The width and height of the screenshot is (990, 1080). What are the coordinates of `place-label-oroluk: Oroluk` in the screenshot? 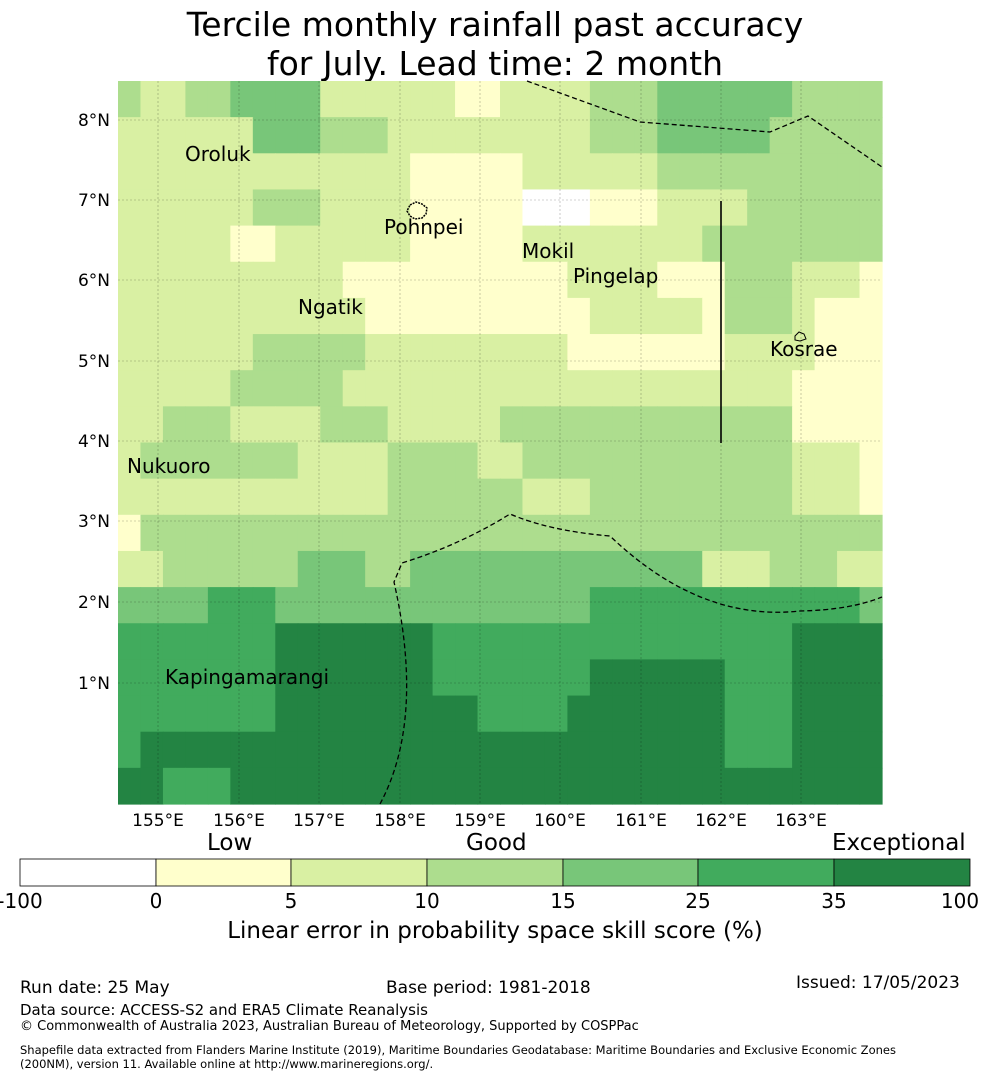 It's located at (218, 154).